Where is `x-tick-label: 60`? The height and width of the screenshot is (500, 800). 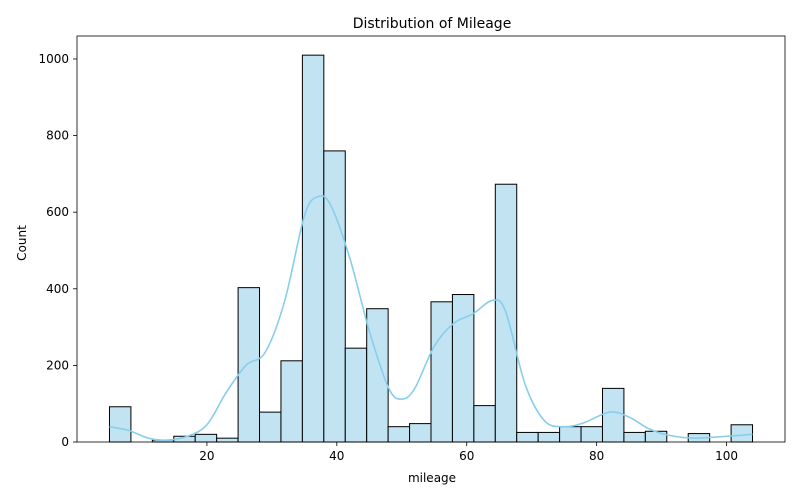
x-tick-label: 60 is located at coordinates (466, 456).